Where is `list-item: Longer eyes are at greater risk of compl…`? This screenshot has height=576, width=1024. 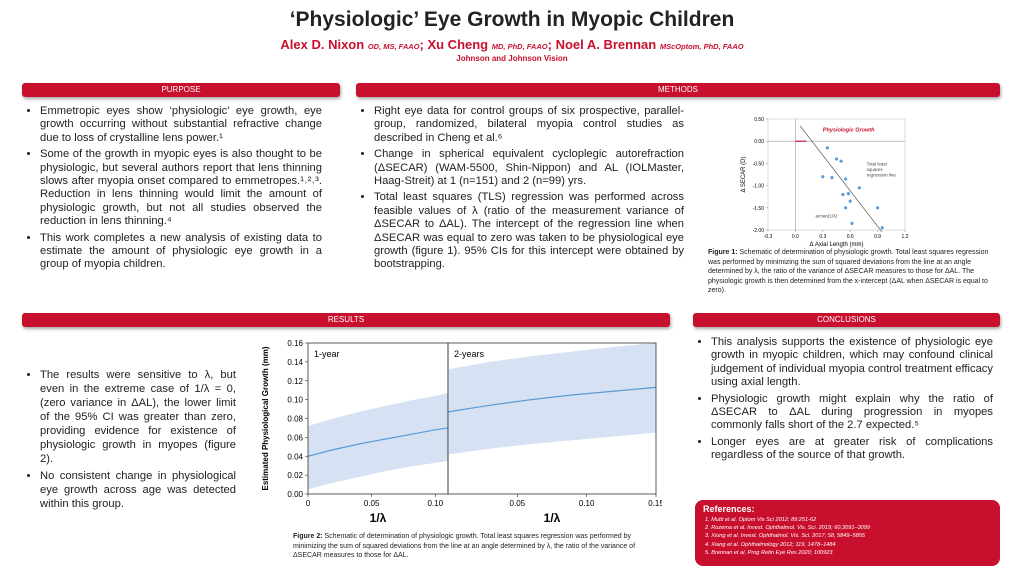 list-item: Longer eyes are at greater risk of compl… is located at coordinates (852, 449).